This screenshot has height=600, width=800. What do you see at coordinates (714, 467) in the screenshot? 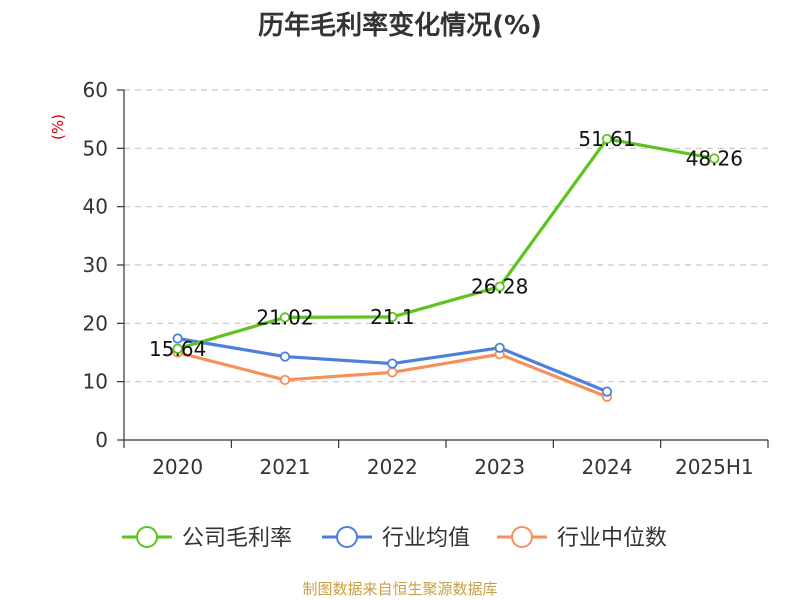
I see `x-tick-label: 2025H1` at bounding box center [714, 467].